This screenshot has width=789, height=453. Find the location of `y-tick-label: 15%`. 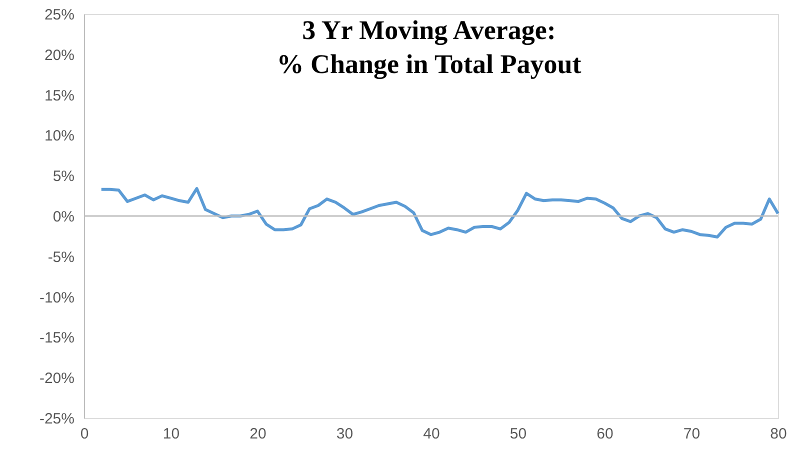

y-tick-label: 15% is located at coordinates (59, 95).